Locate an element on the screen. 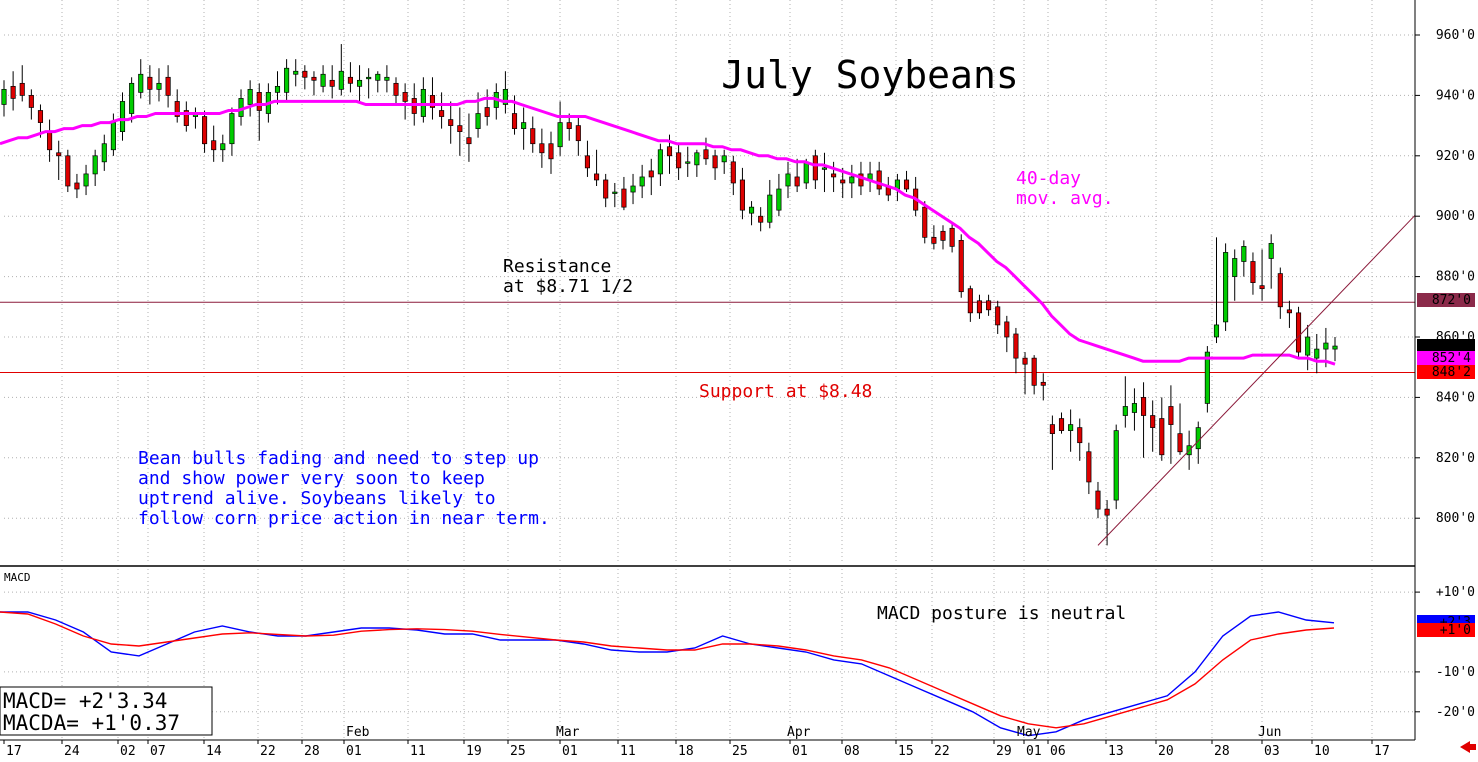 Image resolution: width=1478 pixels, height=762 pixels. x-tick-label: 25 is located at coordinates (740, 751).